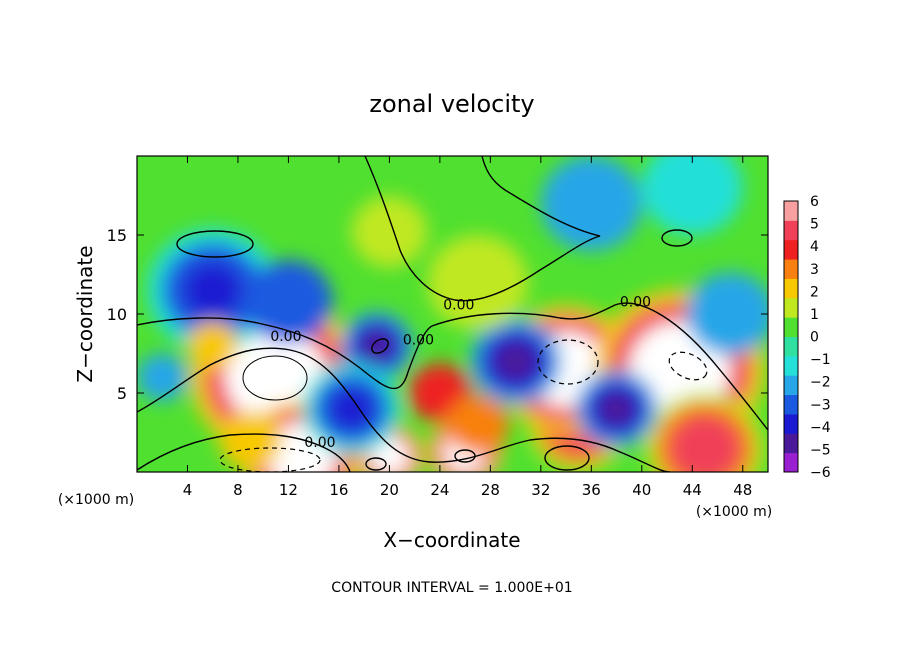  What do you see at coordinates (215, 244) in the screenshot?
I see `contour-closed-upper-left` at bounding box center [215, 244].